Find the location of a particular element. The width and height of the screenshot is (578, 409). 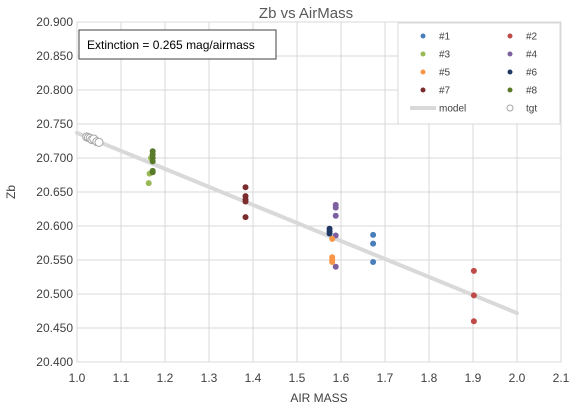

x-tick-label: 2.0 is located at coordinates (517, 378).